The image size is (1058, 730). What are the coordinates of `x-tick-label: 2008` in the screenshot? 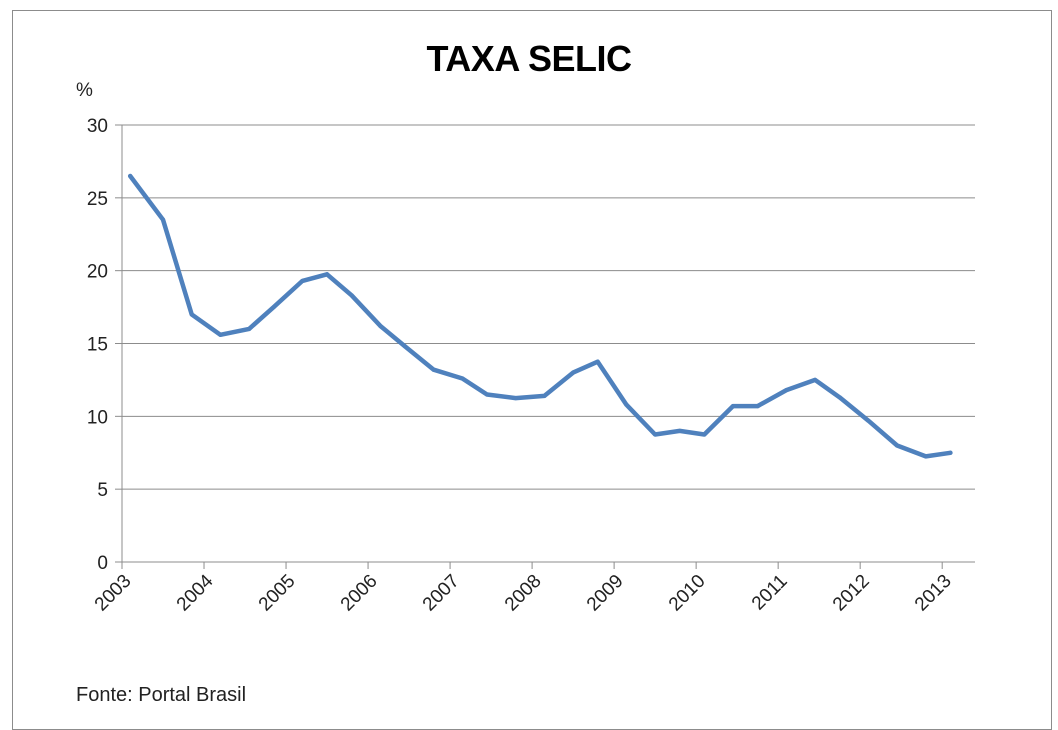 It's located at (523, 593).